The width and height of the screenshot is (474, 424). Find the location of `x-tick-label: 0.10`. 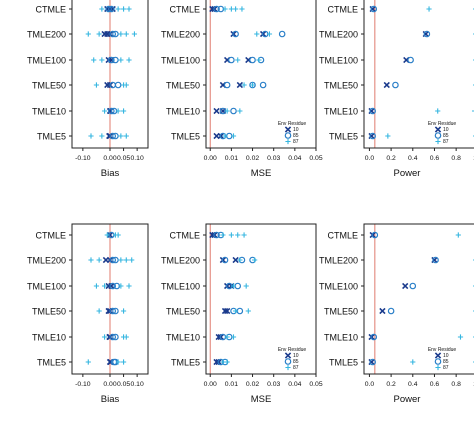

x-tick-label: 0.10 is located at coordinates (137, 158).